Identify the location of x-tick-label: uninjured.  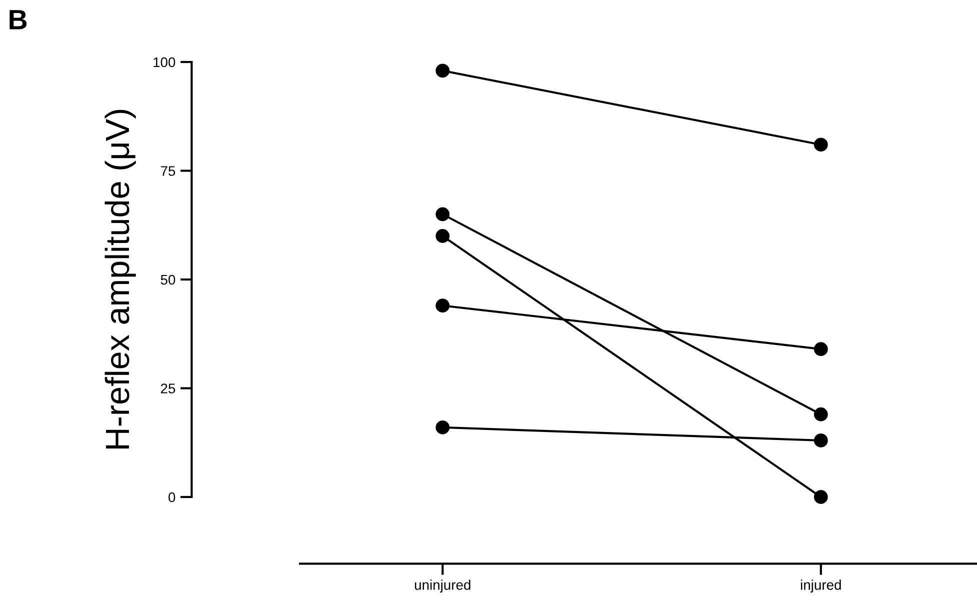
(442, 586).